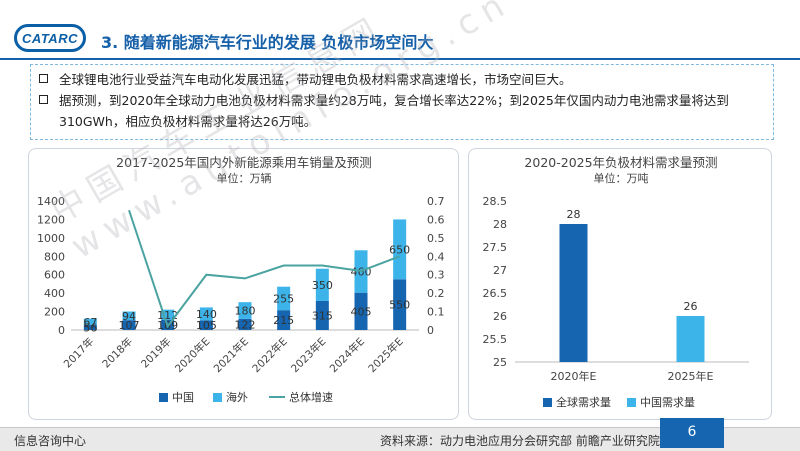  I want to click on data-label-overseas: 67, so click(90, 322).